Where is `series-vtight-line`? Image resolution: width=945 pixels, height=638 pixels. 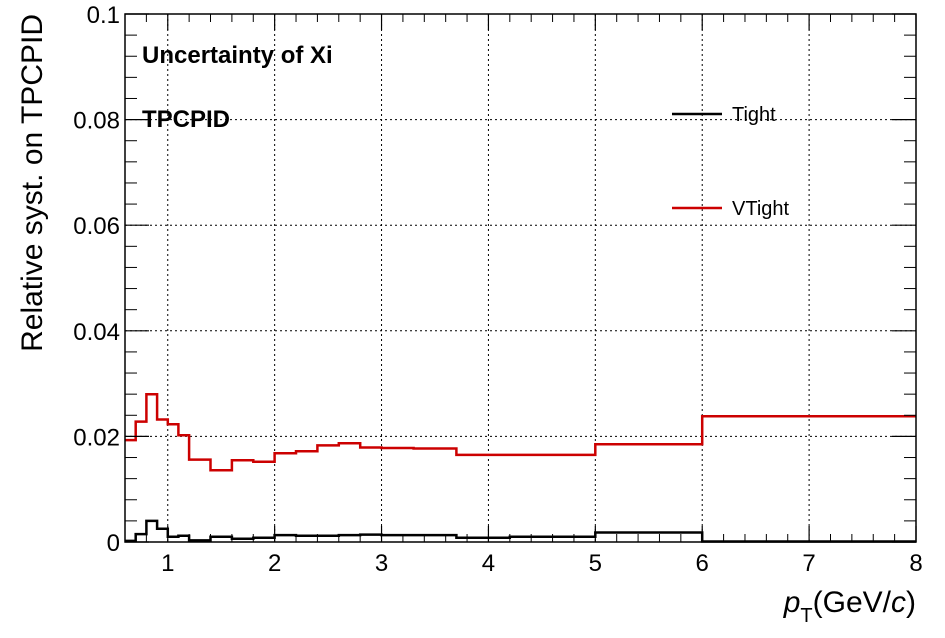 series-vtight-line is located at coordinates (520, 432).